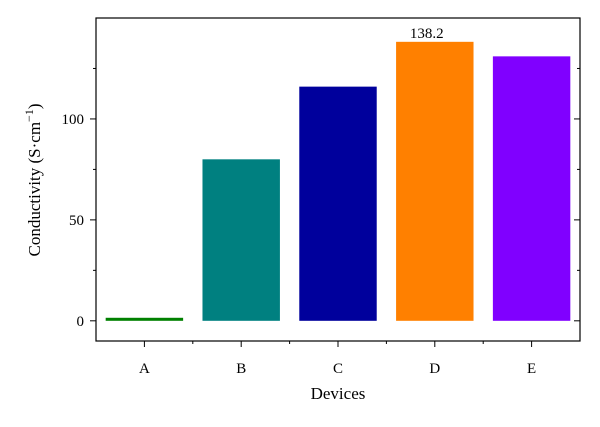 The height and width of the screenshot is (427, 600). Describe the element at coordinates (337, 359) in the screenshot. I see `x-axis: A B C D E` at that location.